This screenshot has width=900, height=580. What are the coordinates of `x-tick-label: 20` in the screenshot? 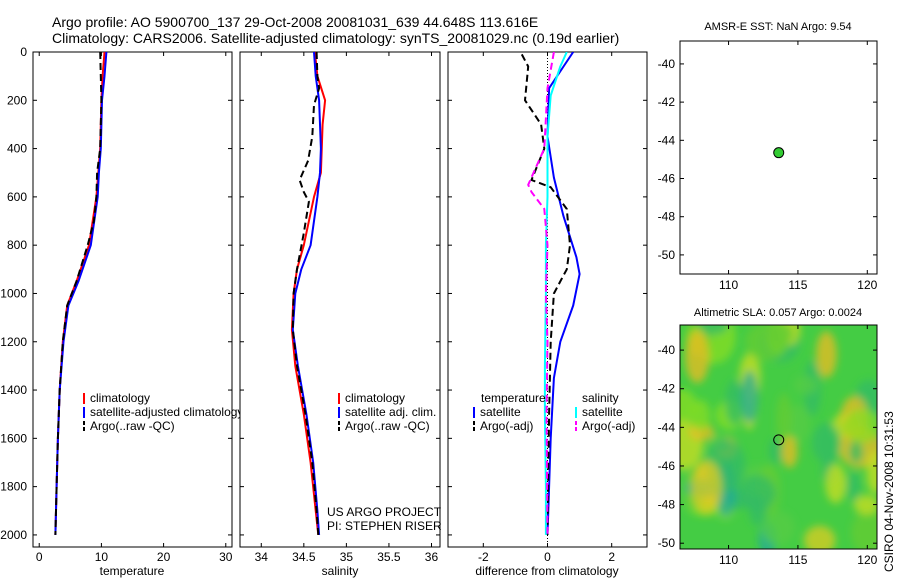 It's located at (164, 557).